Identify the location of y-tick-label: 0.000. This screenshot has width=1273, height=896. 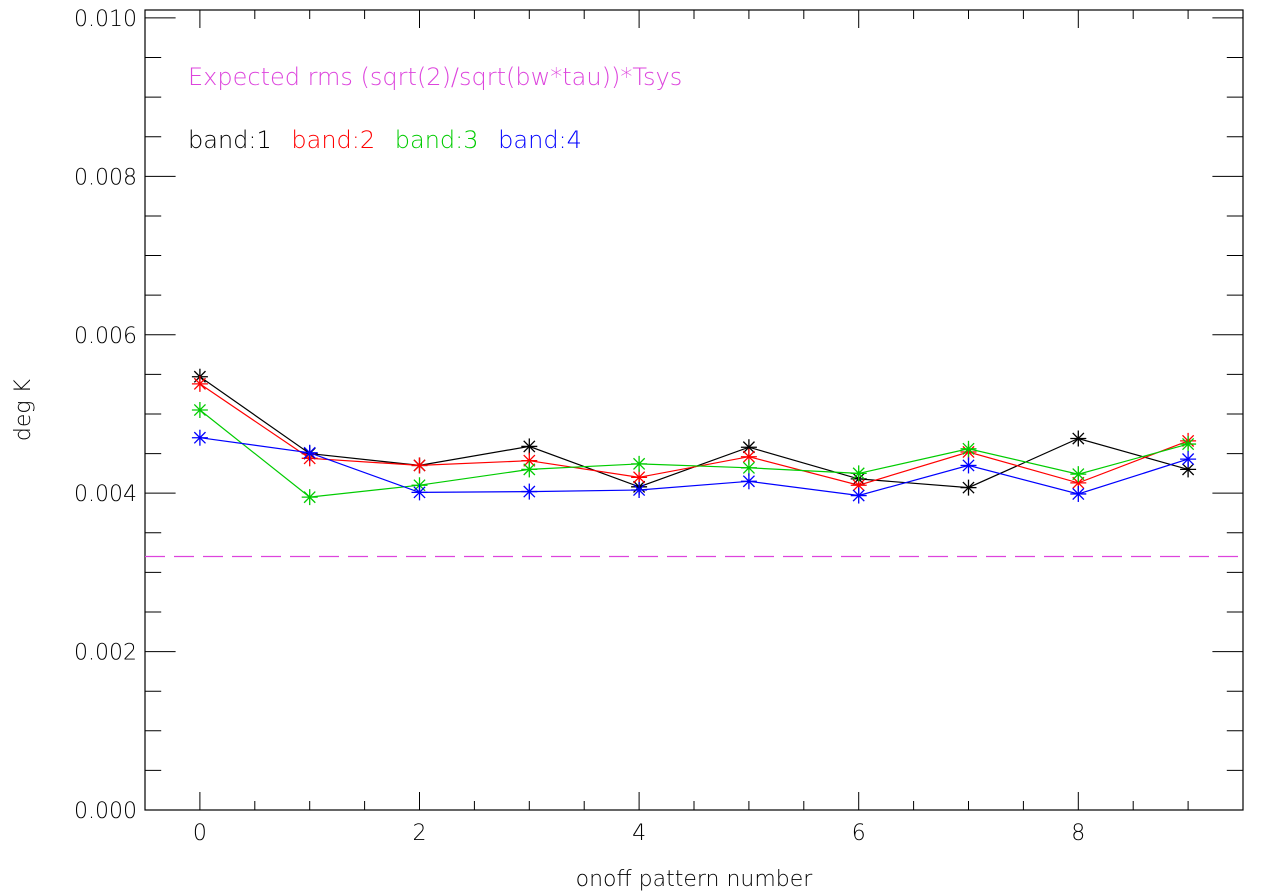
(105, 811).